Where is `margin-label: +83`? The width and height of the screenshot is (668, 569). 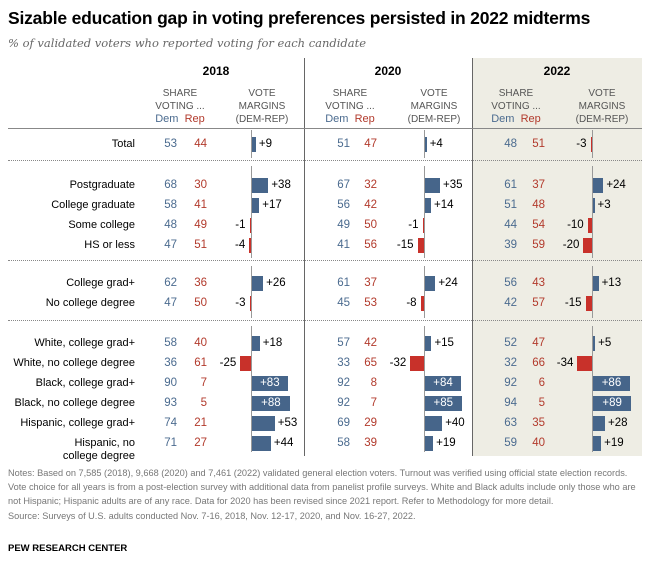
margin-label: +83 is located at coordinates (270, 383).